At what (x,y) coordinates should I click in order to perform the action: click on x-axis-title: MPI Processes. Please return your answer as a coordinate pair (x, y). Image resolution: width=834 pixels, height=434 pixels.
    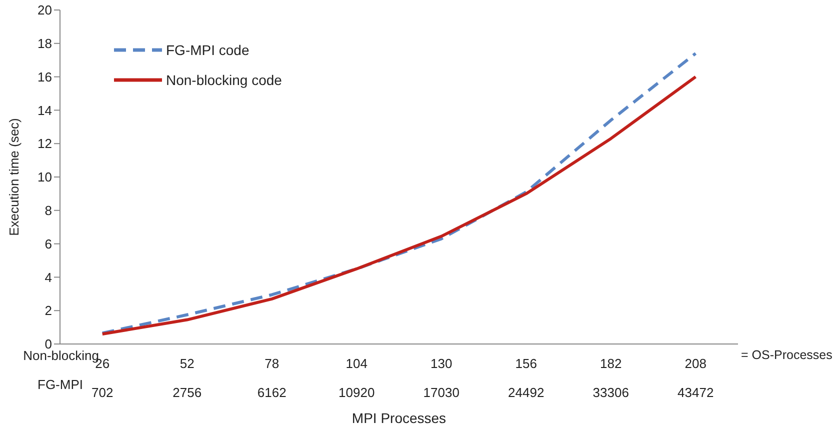
    Looking at the image, I should click on (399, 418).